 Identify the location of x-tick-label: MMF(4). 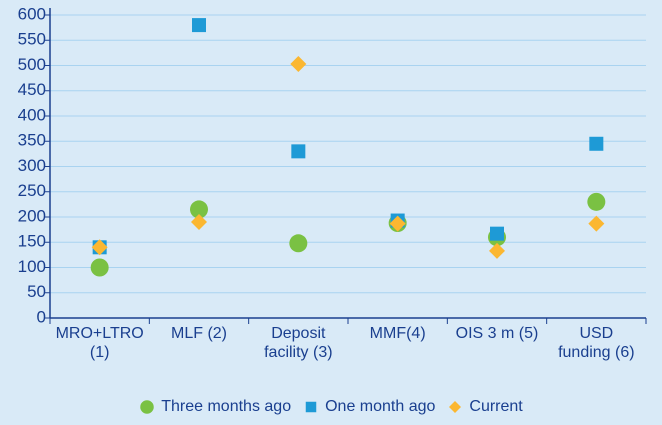
(397, 333).